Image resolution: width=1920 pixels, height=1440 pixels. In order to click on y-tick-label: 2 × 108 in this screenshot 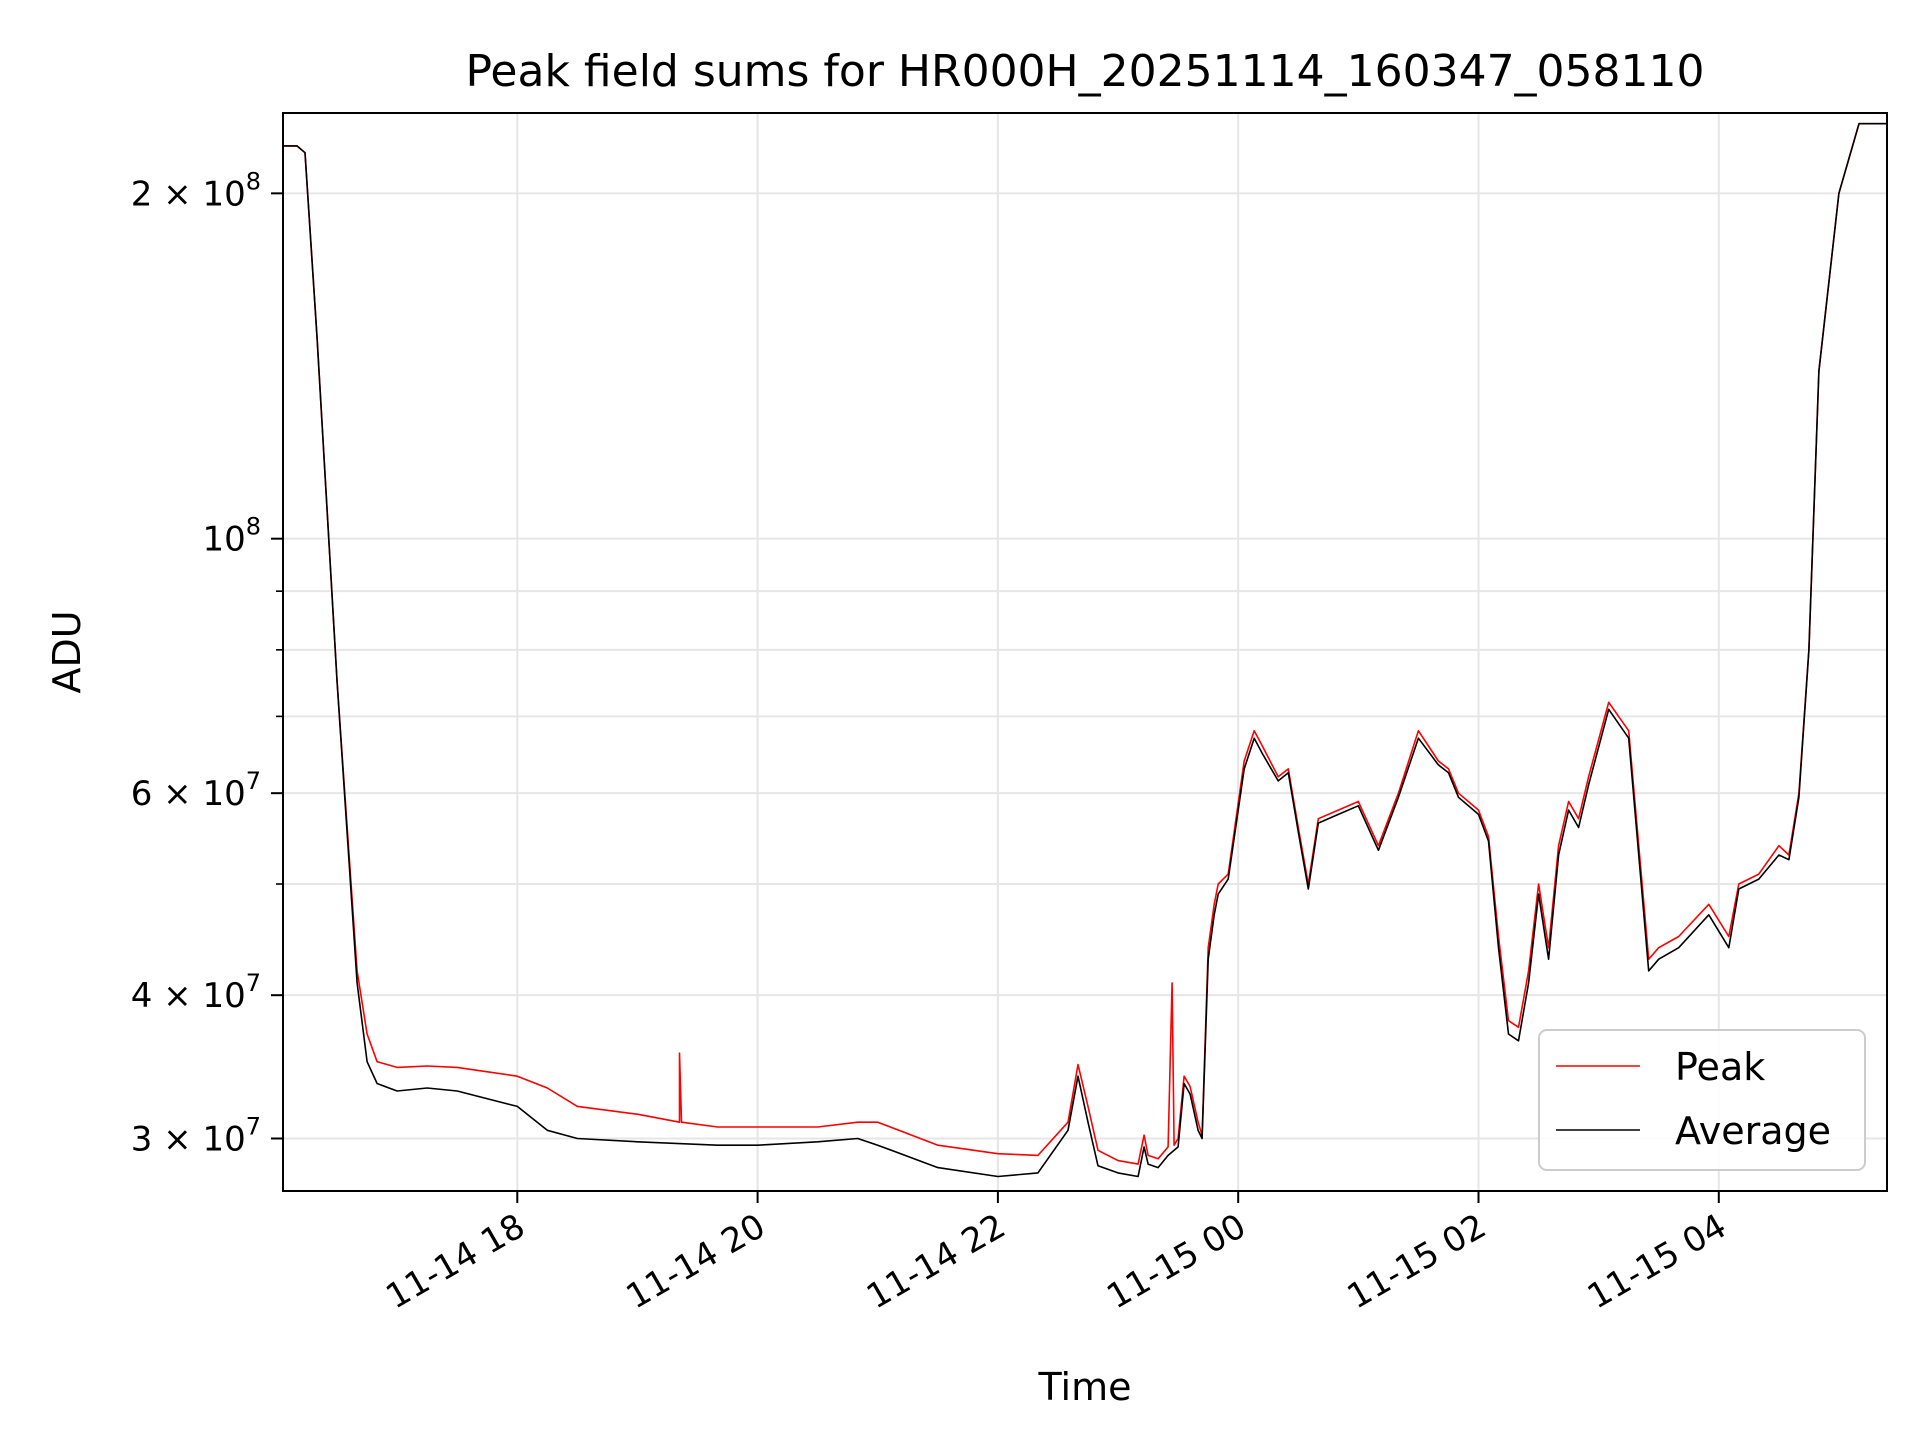, I will do `click(196, 190)`.